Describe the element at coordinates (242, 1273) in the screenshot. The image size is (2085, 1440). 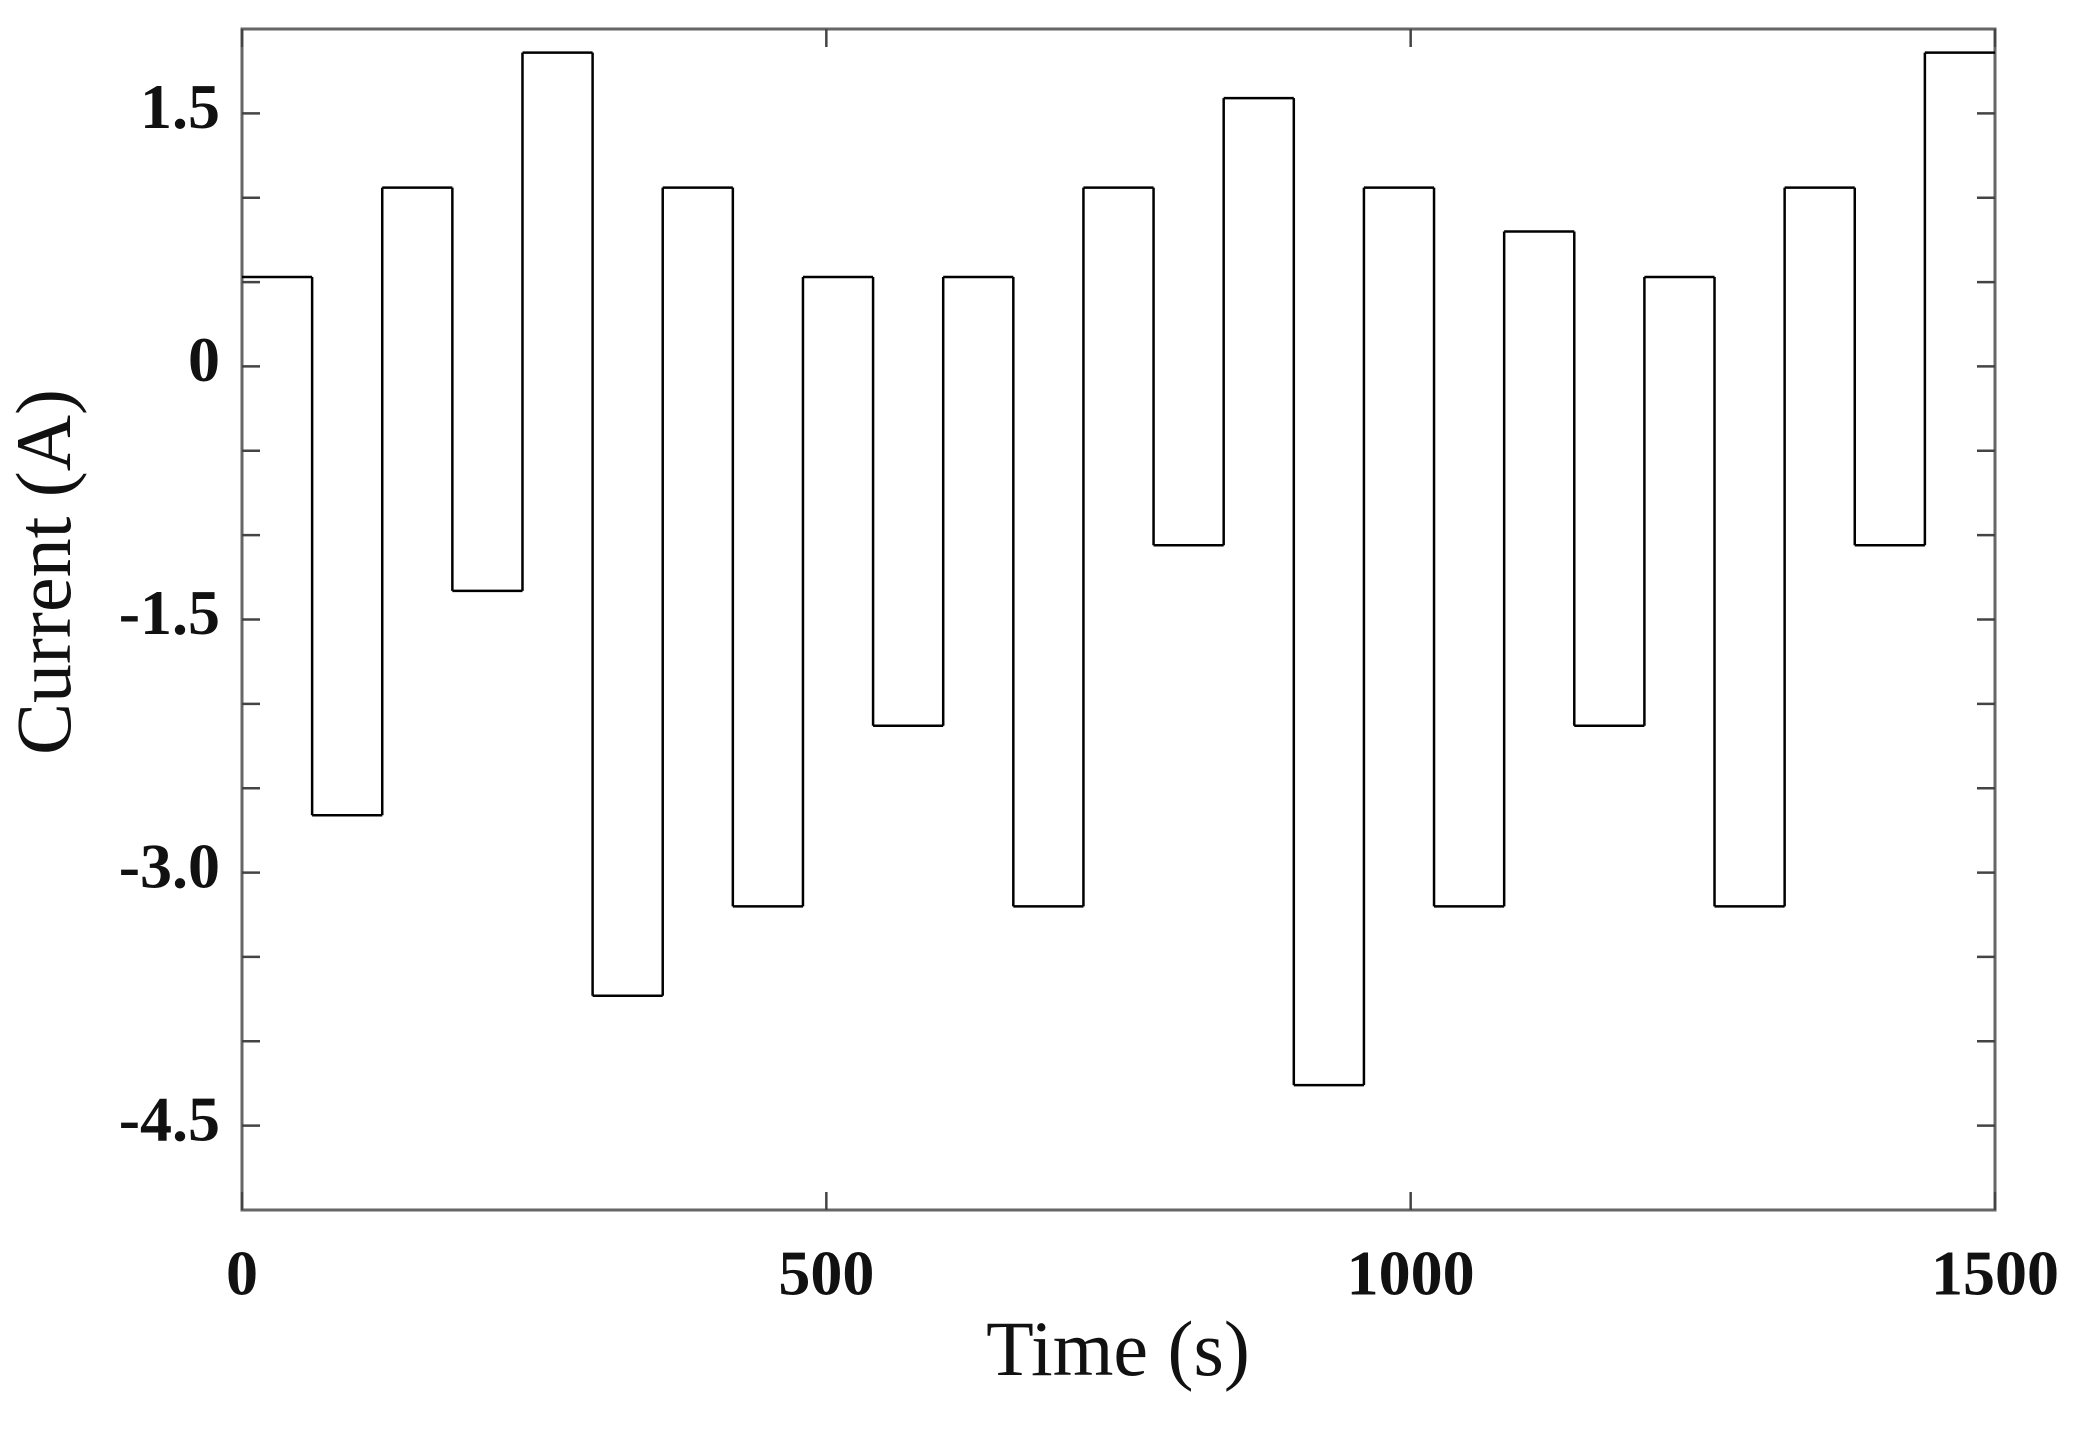
I see `x-tick-label: 0` at that location.